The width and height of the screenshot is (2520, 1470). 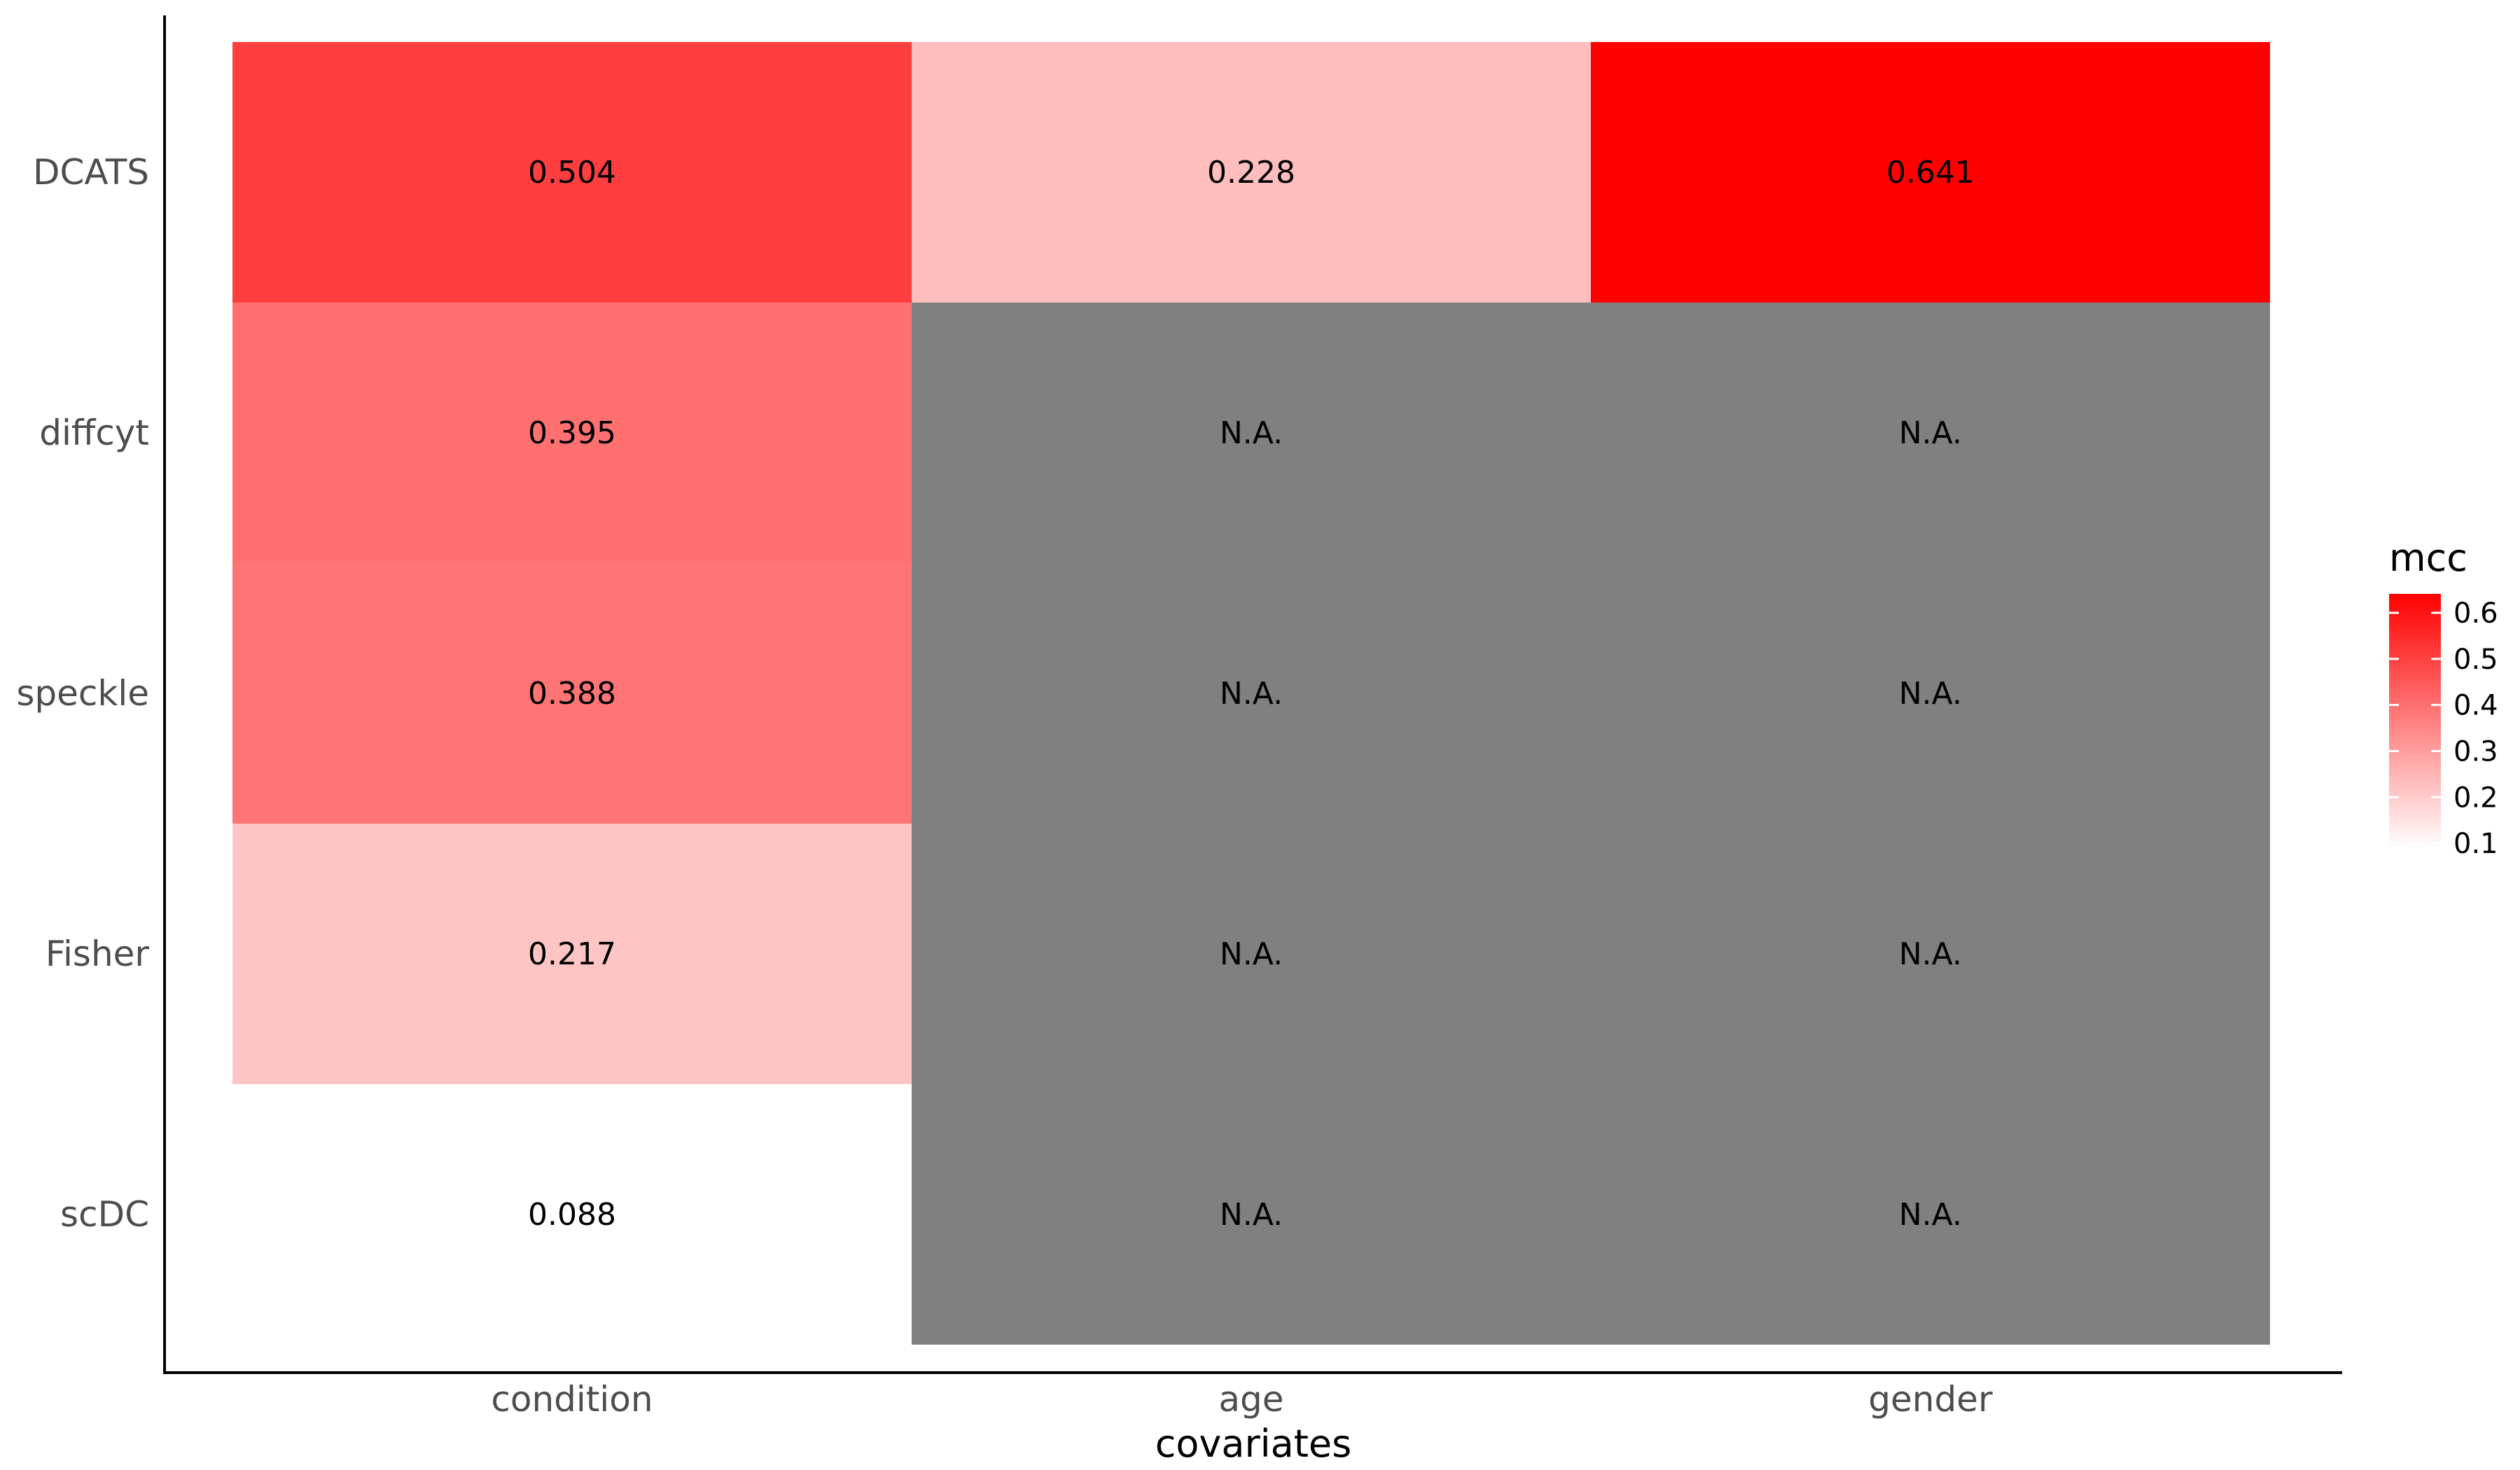 I want to click on heatmap-cell-scDC-gender, so click(x=1930, y=1215).